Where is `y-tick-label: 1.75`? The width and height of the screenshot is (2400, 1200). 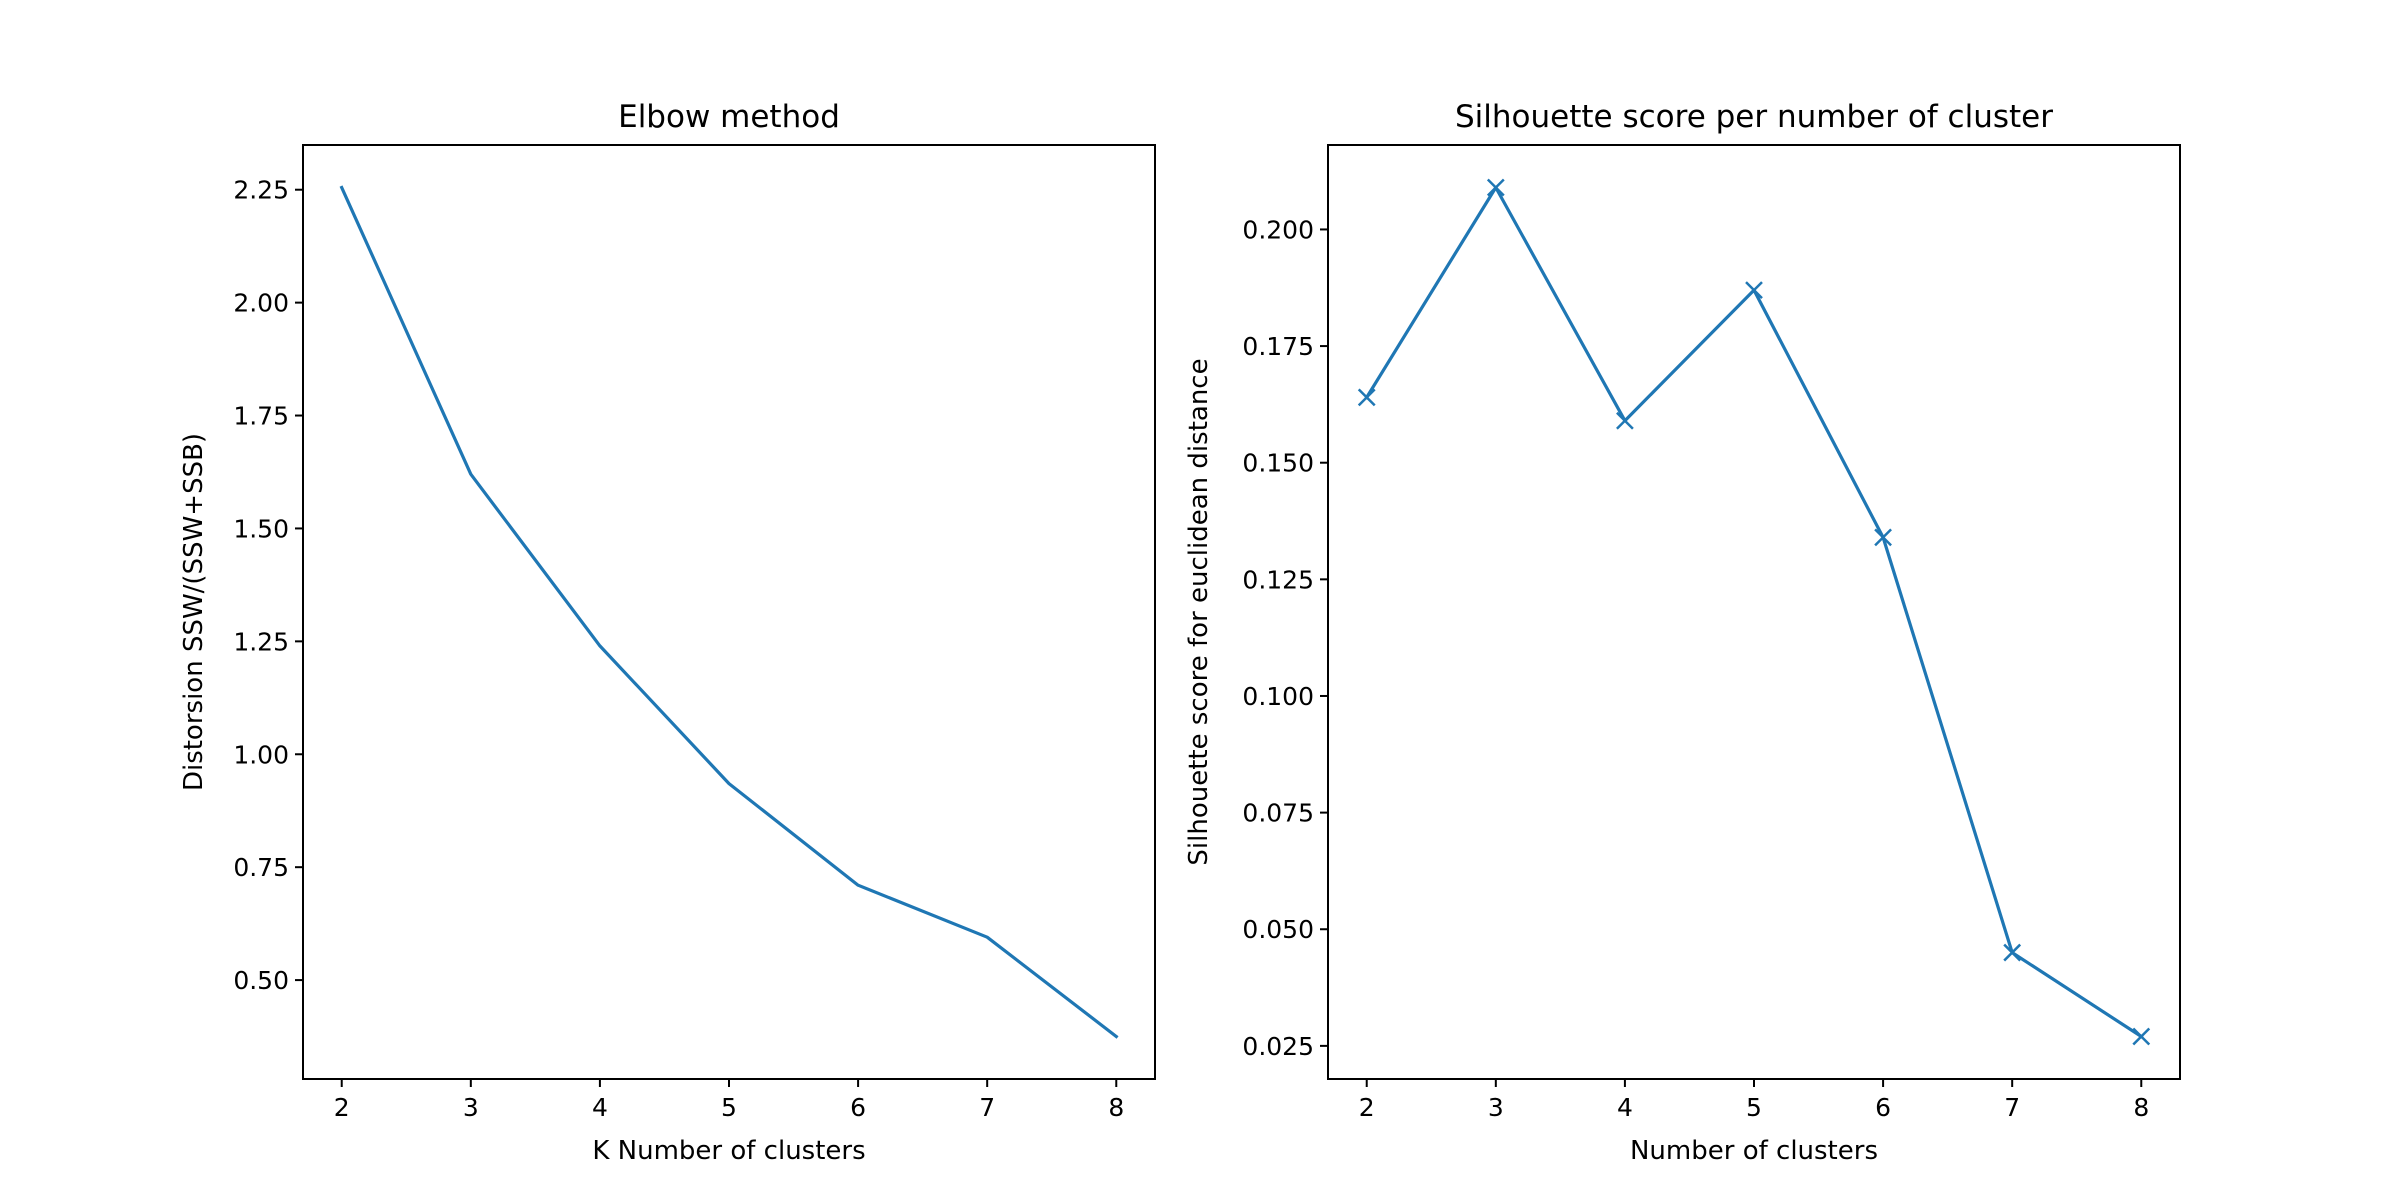 y-tick-label: 1.75 is located at coordinates (261, 416).